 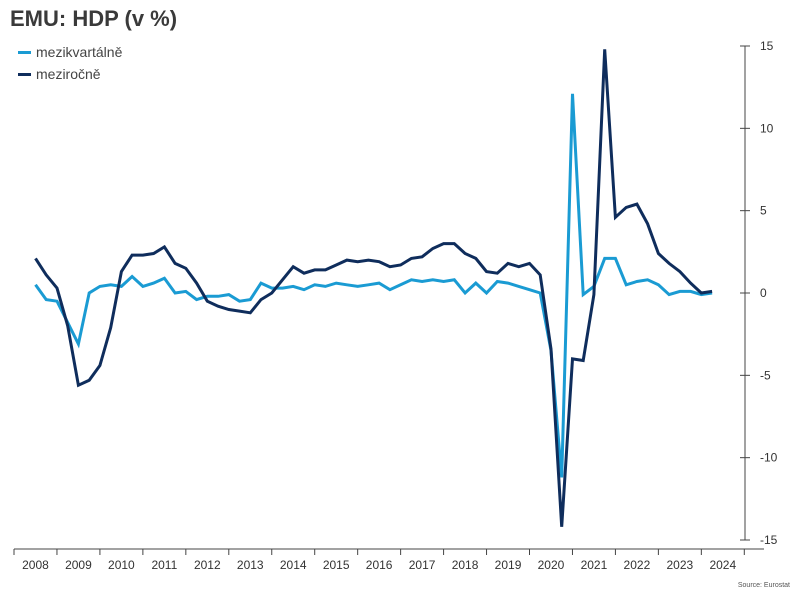 What do you see at coordinates (379, 565) in the screenshot?
I see `x-tick-label: 2016` at bounding box center [379, 565].